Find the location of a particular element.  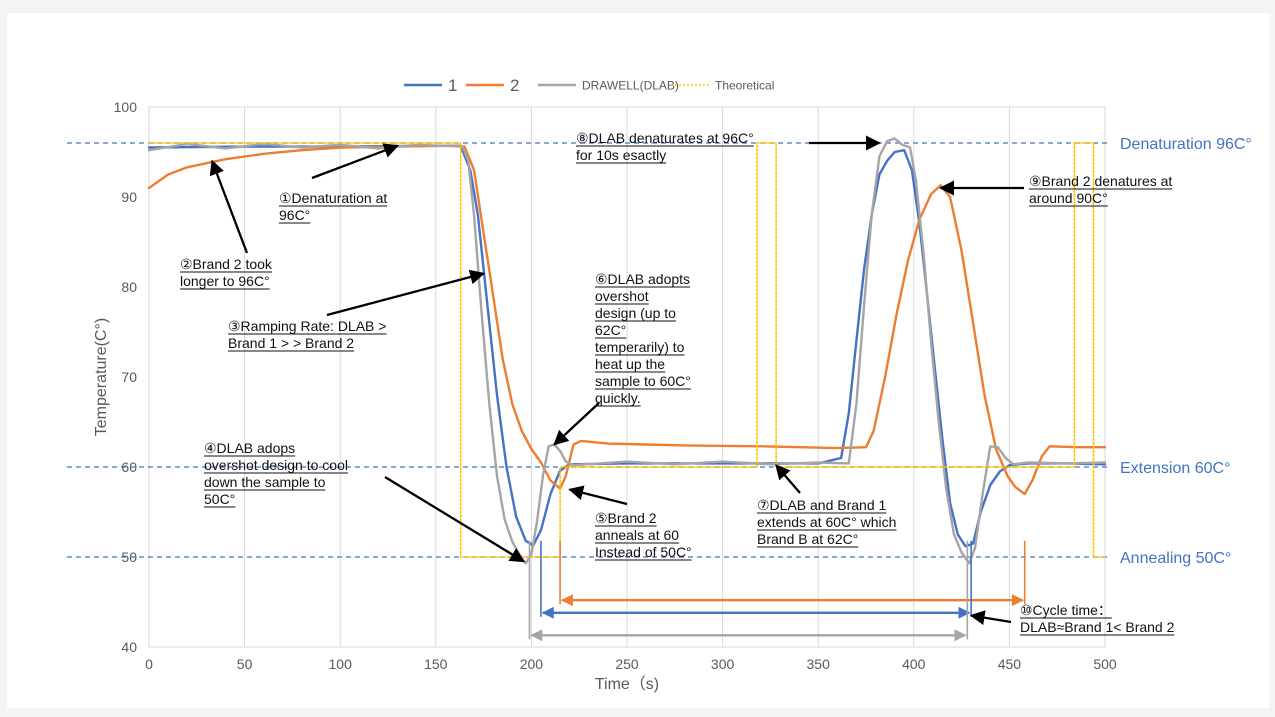

reference-line-label: Extension 60C° is located at coordinates (1175, 468).